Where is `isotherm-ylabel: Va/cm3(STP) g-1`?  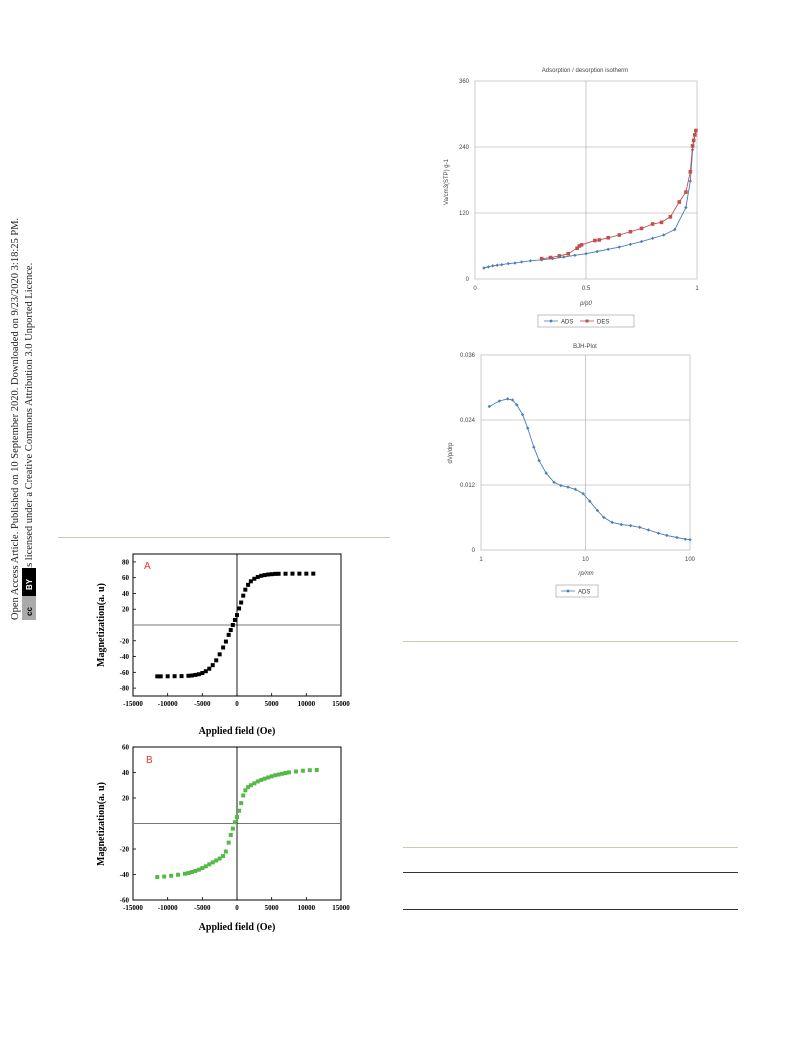
isotherm-ylabel: Va/cm3(STP) g-1 is located at coordinates (447, 181).